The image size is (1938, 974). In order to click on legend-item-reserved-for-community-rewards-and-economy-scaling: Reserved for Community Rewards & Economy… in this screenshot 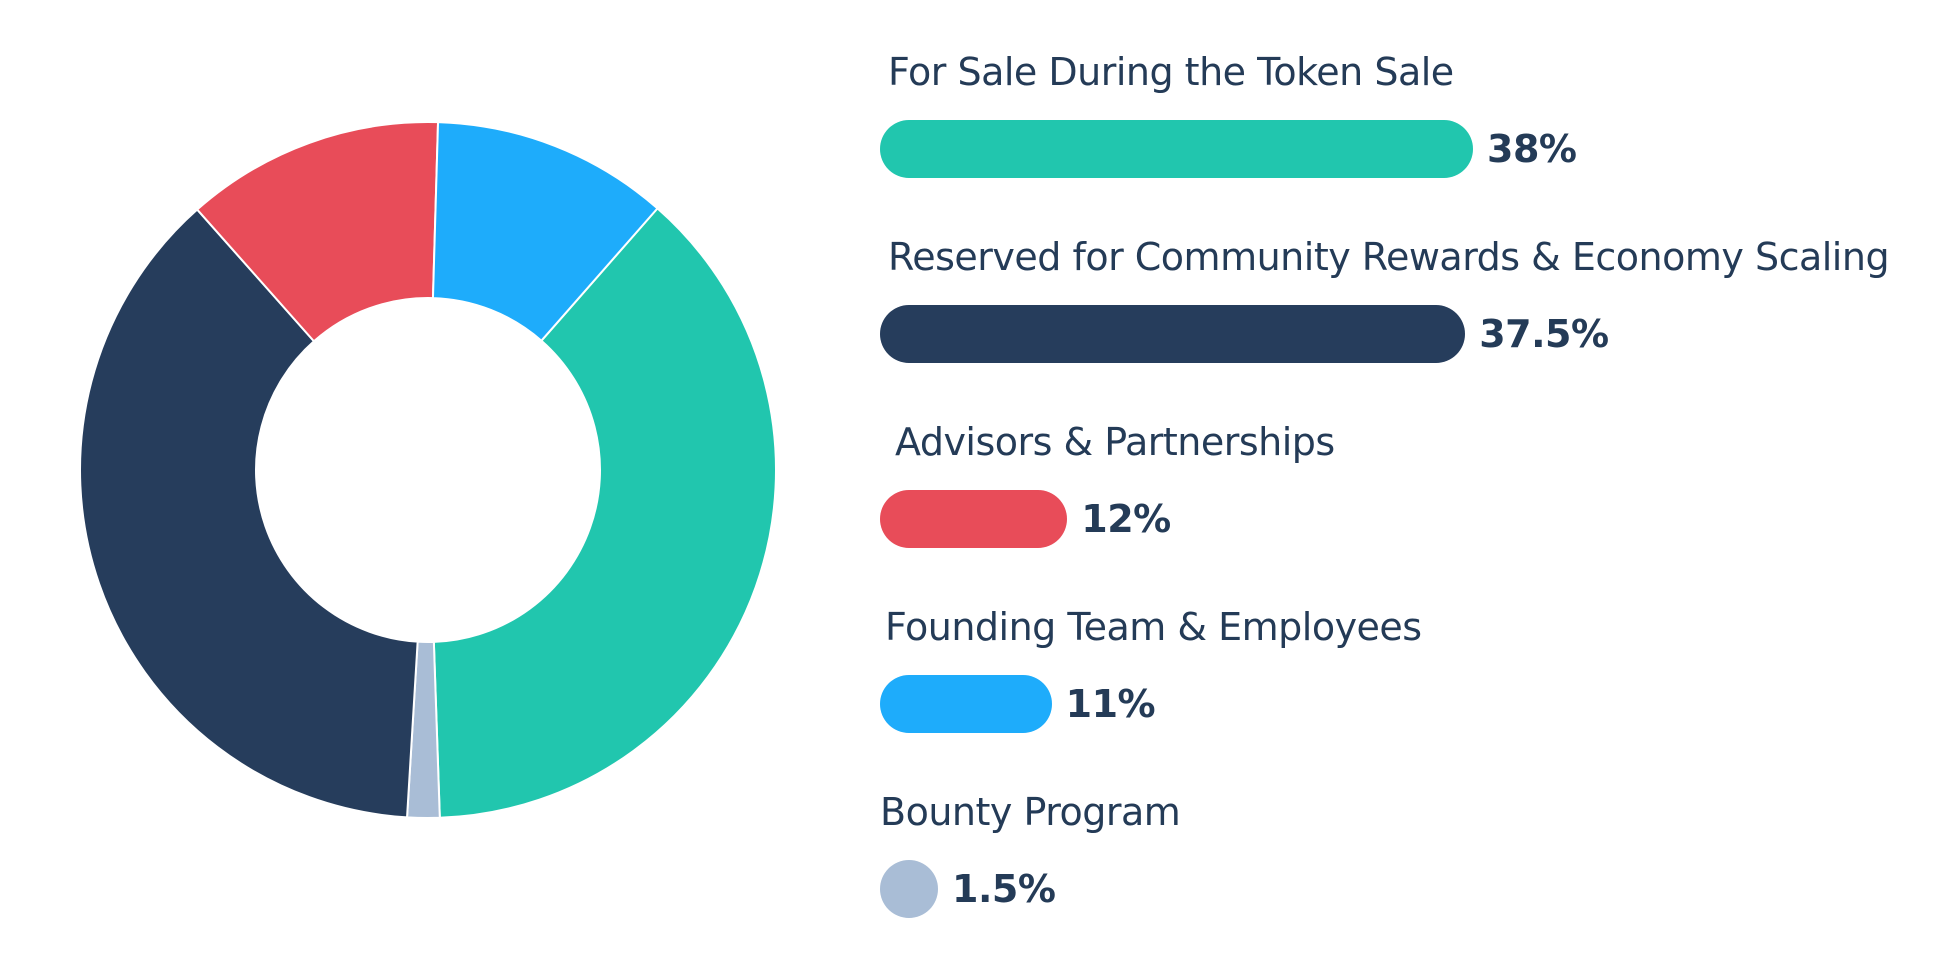, I will do `click(1409, 315)`.